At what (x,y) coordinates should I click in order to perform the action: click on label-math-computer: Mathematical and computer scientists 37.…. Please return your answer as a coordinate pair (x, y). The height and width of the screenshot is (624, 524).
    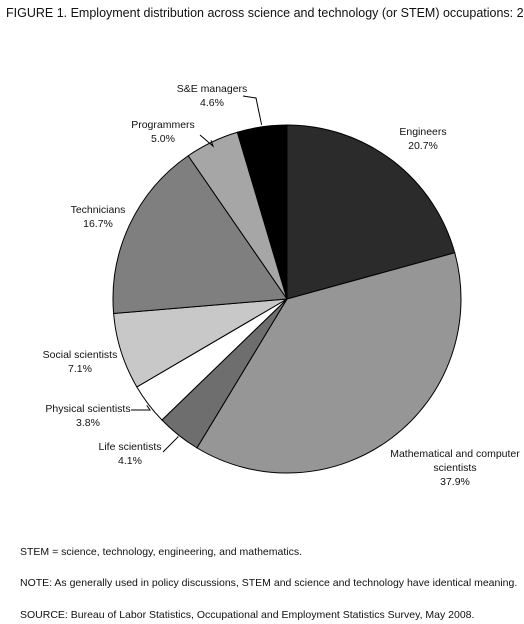
    Looking at the image, I should click on (455, 468).